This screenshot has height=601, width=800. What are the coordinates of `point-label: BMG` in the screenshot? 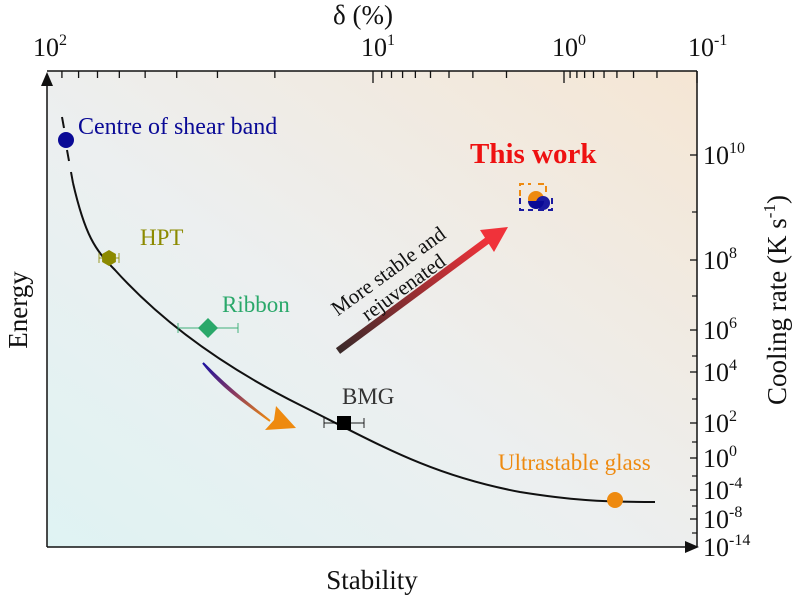 It's located at (368, 396).